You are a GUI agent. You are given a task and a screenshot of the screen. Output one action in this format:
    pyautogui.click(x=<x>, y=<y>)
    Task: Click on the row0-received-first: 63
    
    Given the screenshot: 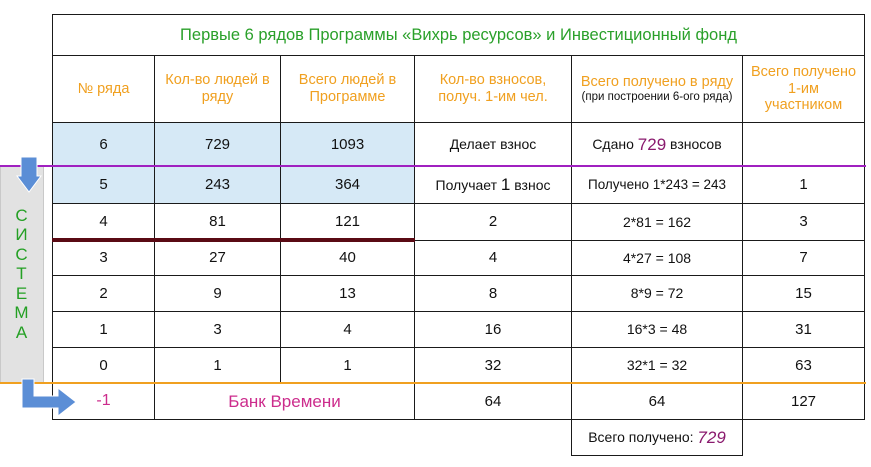 What is the action you would take?
    pyautogui.click(x=803, y=365)
    